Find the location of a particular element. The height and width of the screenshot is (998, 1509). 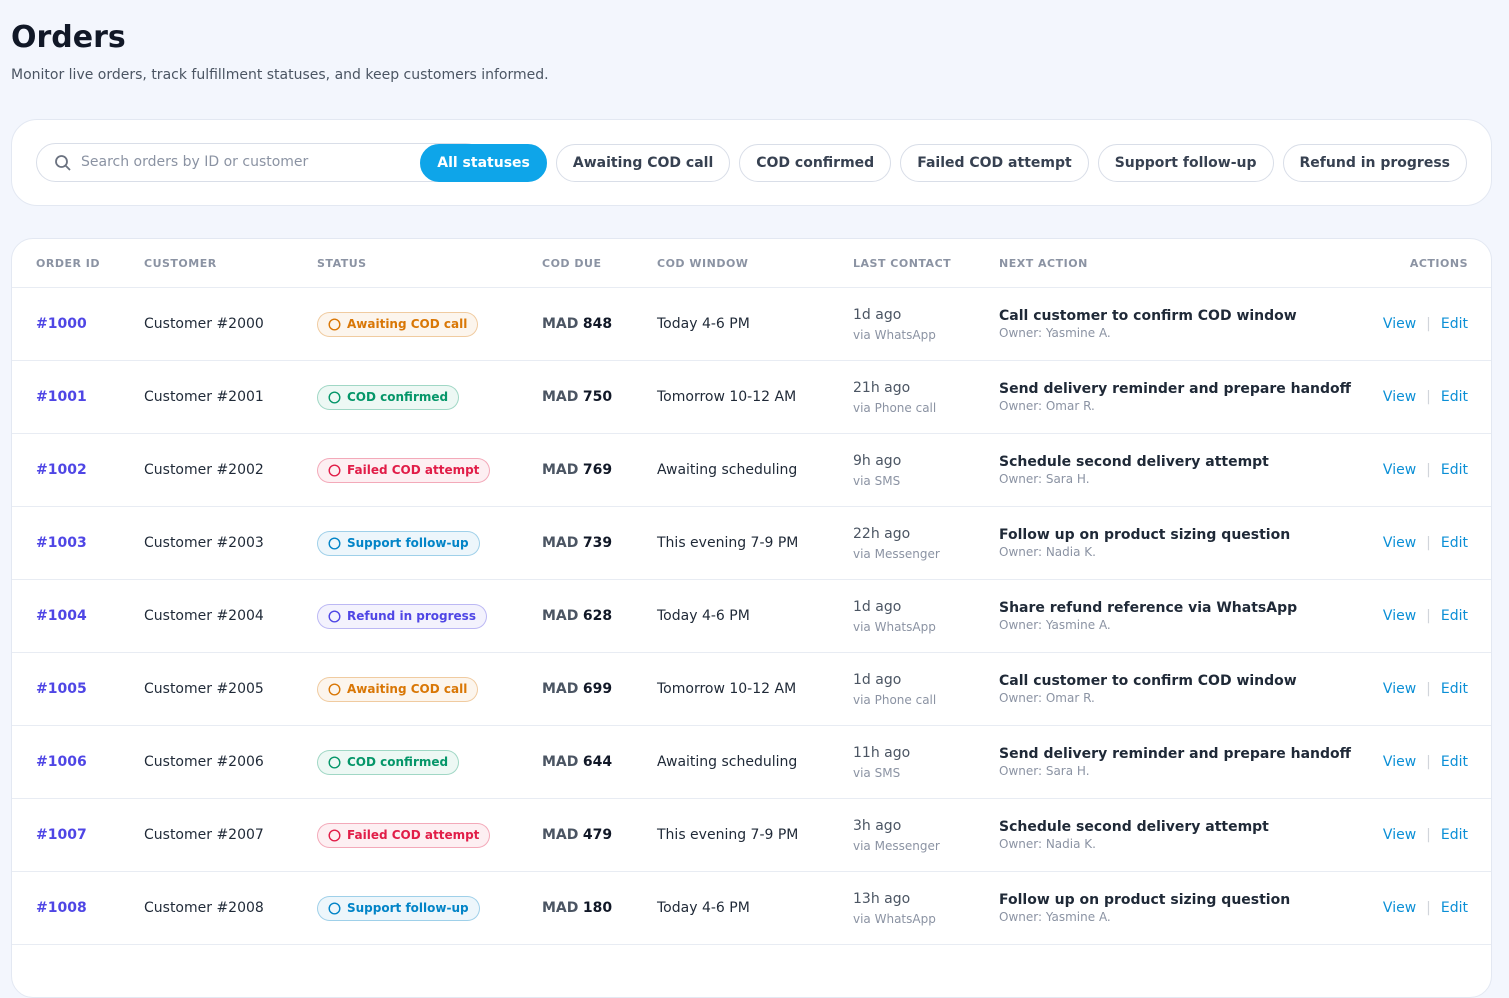

action-text: Follow up on product sizing question is located at coordinates (1145, 900).